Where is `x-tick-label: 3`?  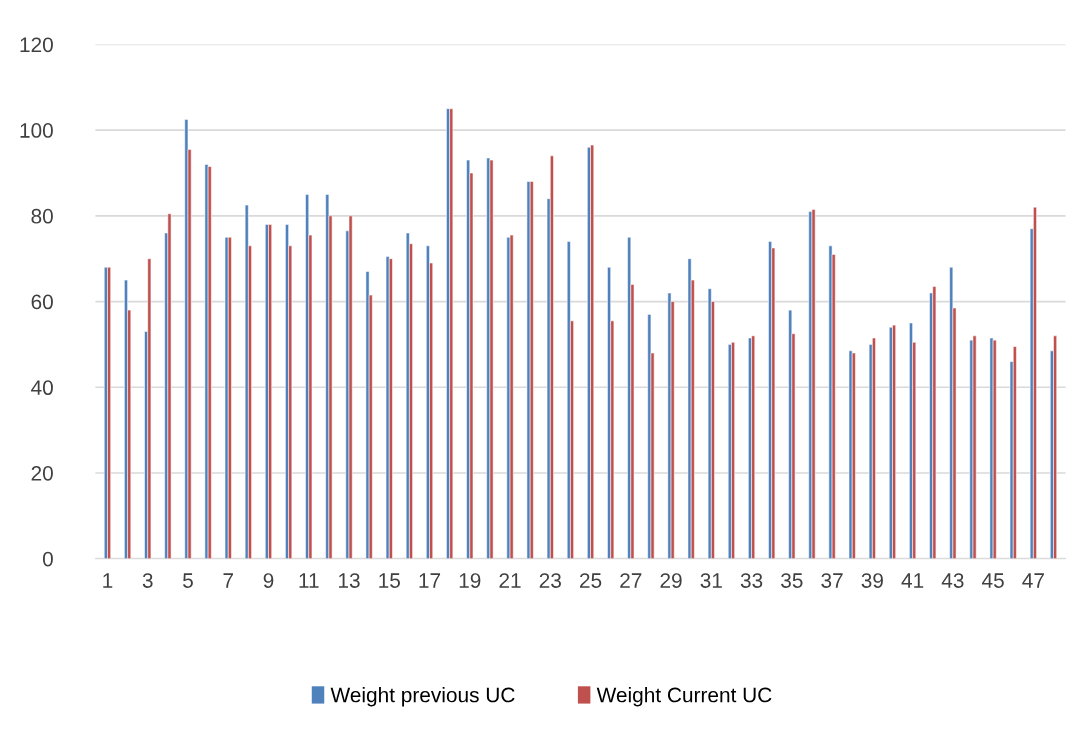
x-tick-label: 3 is located at coordinates (147, 580).